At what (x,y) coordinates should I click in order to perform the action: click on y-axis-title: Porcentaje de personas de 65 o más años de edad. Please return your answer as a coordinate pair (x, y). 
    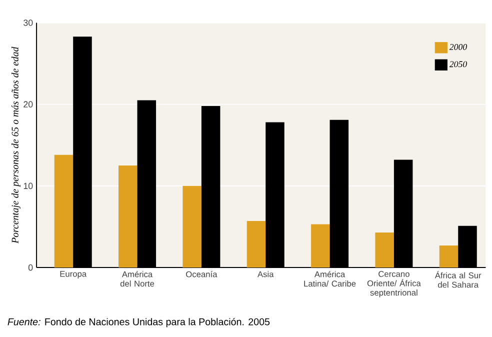
    Looking at the image, I should click on (15, 145).